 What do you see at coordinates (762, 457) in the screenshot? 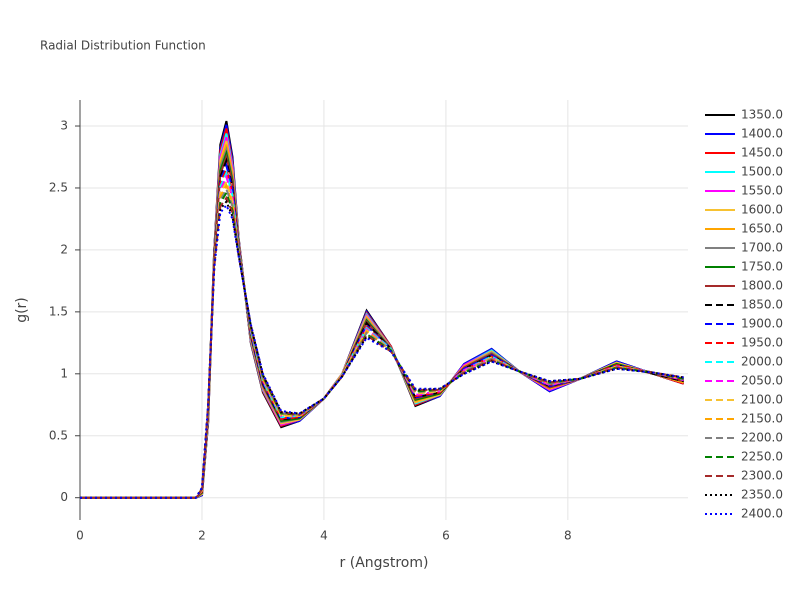
I see `legend-label: 2250.0` at bounding box center [762, 457].